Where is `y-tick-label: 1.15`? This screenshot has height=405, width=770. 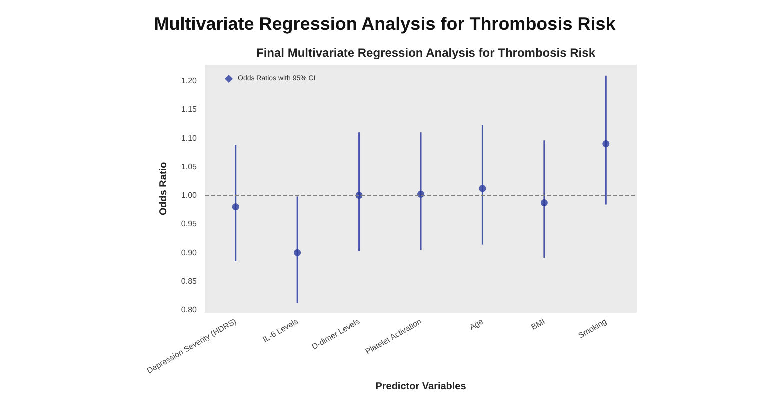
y-tick-label: 1.15 is located at coordinates (189, 109).